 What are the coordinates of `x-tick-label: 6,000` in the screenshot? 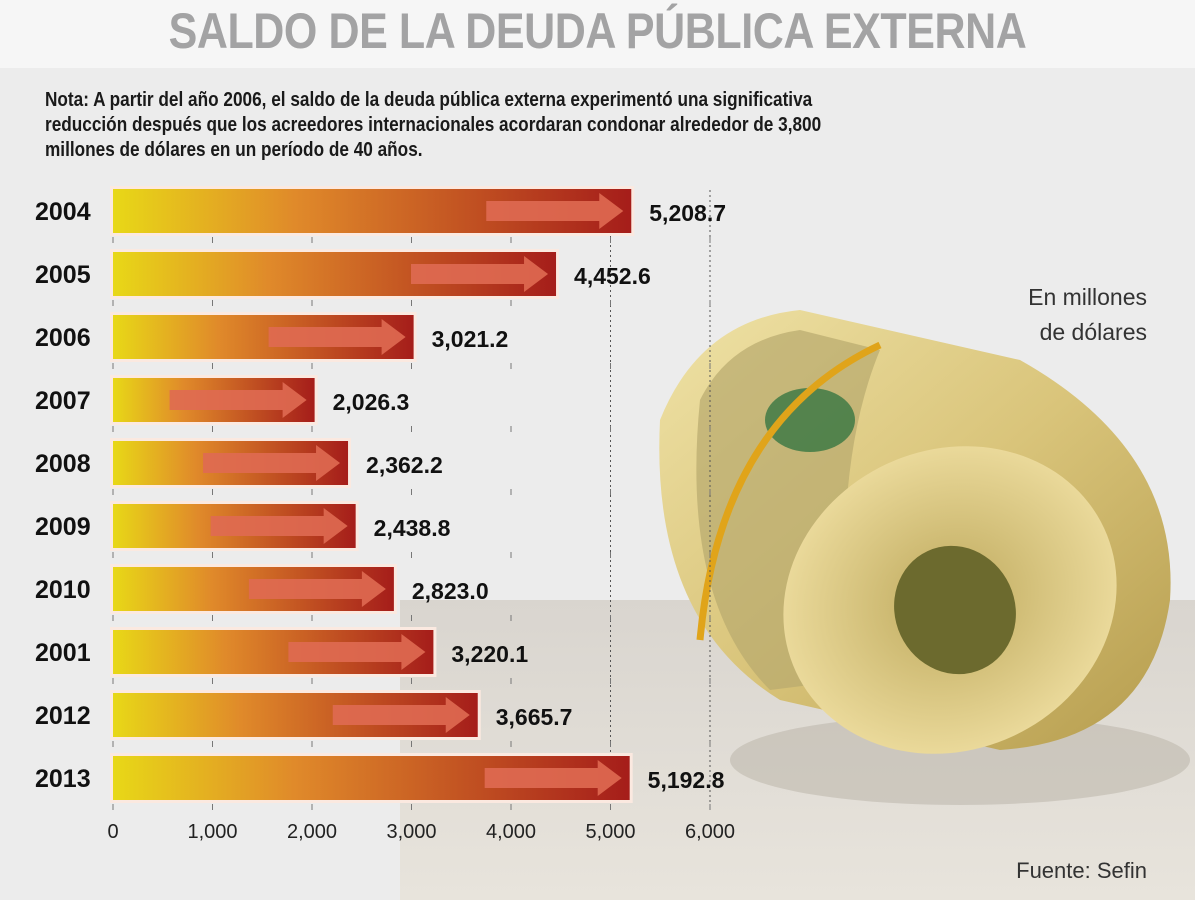 It's located at (710, 832).